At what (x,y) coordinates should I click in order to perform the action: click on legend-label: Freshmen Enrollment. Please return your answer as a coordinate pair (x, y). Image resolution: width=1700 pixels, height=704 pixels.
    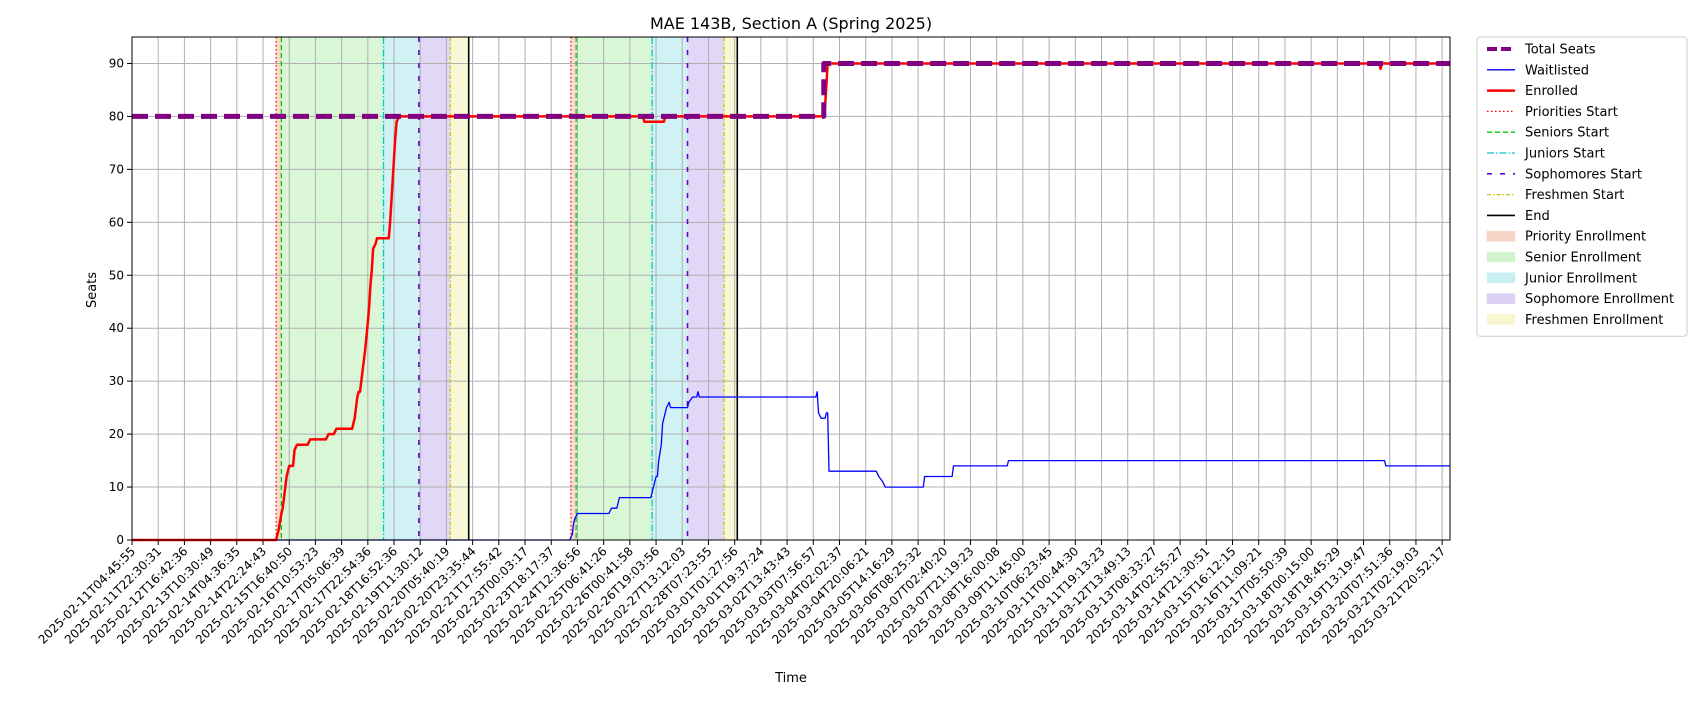
    Looking at the image, I should click on (1594, 320).